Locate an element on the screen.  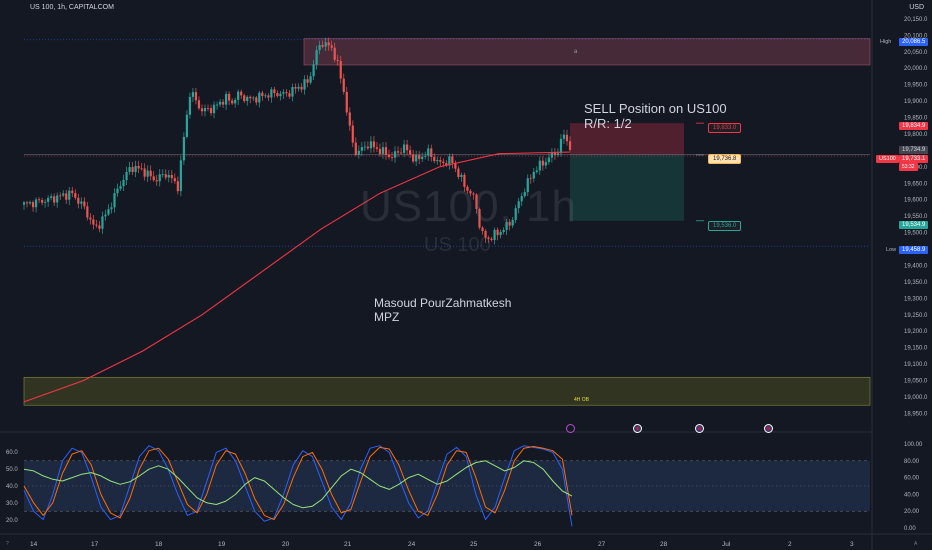
price-axis-label: 19,400.0 is located at coordinates (916, 266).